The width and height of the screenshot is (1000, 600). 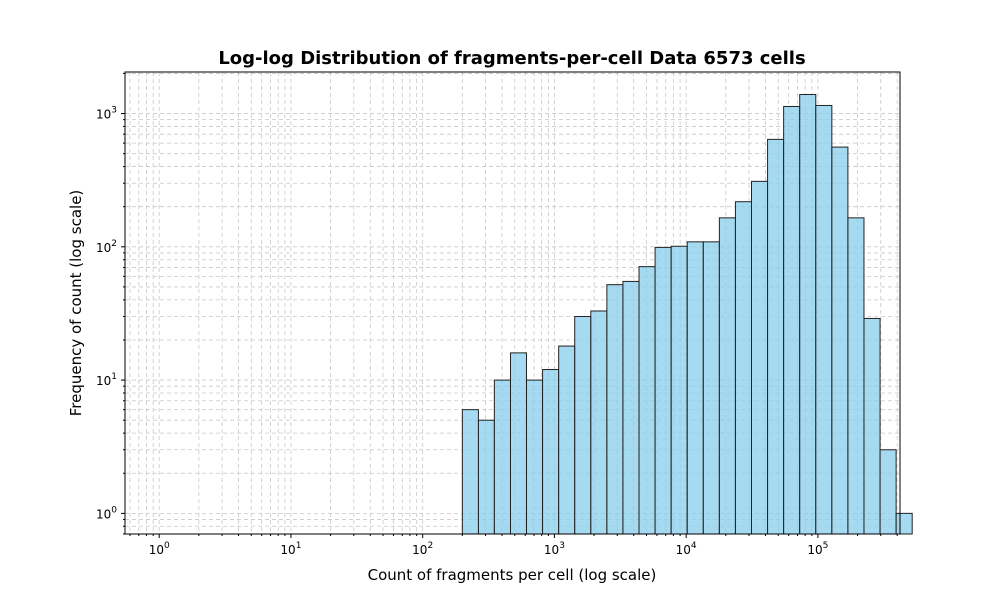 What do you see at coordinates (76, 303) in the screenshot?
I see `y-axis-label: Frequency of count (log scale)` at bounding box center [76, 303].